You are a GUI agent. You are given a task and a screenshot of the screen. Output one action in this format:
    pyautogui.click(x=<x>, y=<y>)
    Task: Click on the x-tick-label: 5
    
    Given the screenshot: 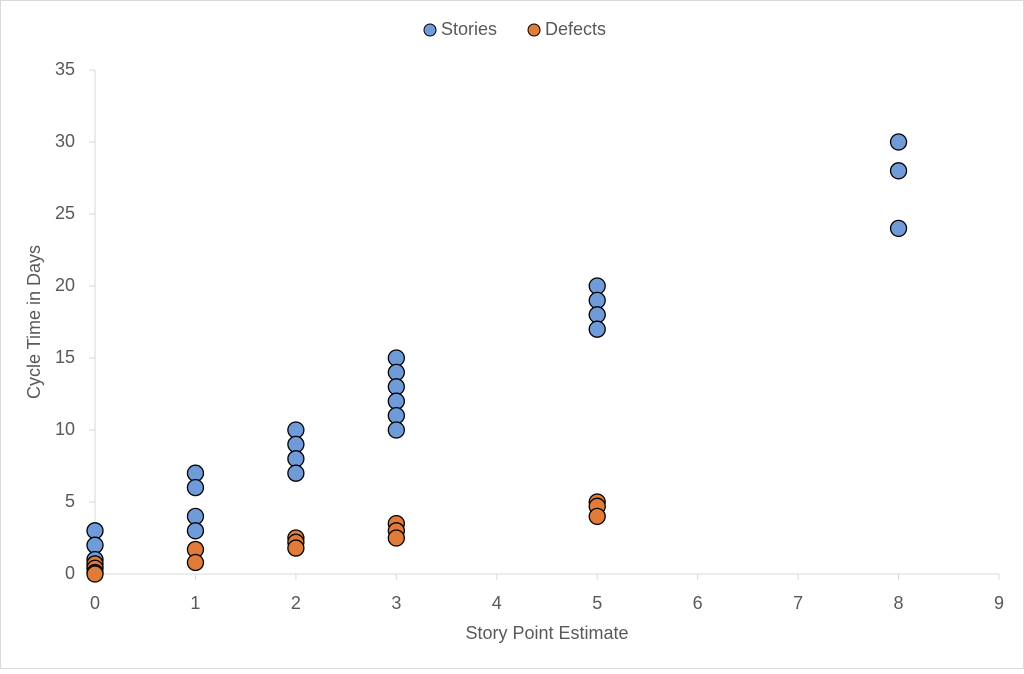 What is the action you would take?
    pyautogui.click(x=597, y=603)
    